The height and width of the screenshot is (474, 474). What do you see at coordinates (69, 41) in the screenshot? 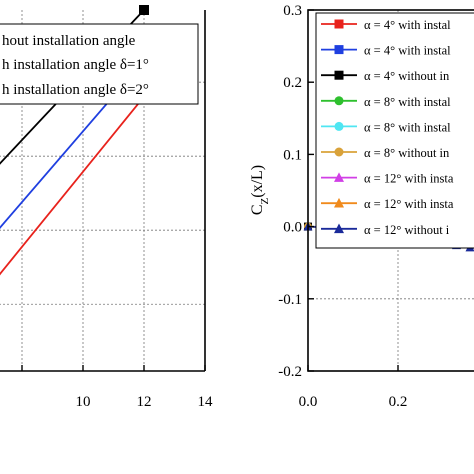
I see `left-legend-entry-1: hout installation angle` at bounding box center [69, 41].